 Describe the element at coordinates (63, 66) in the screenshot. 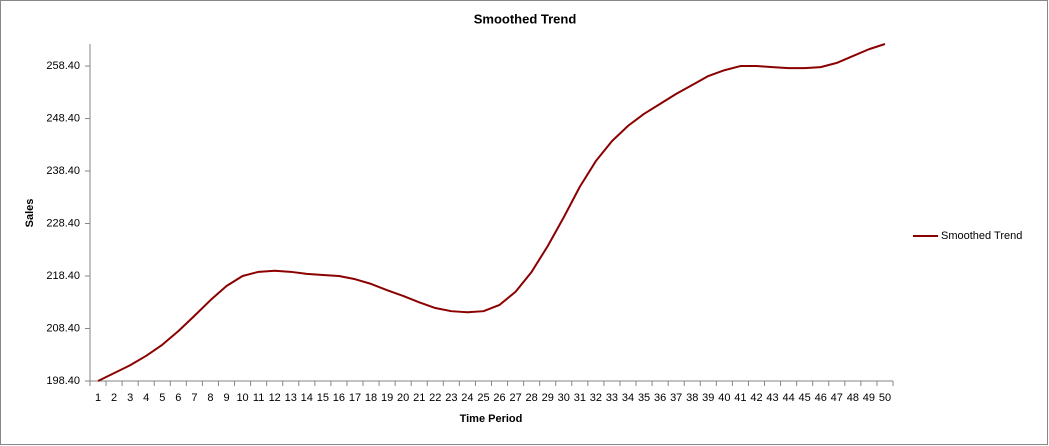

I see `y-tick-label: 258.40` at that location.